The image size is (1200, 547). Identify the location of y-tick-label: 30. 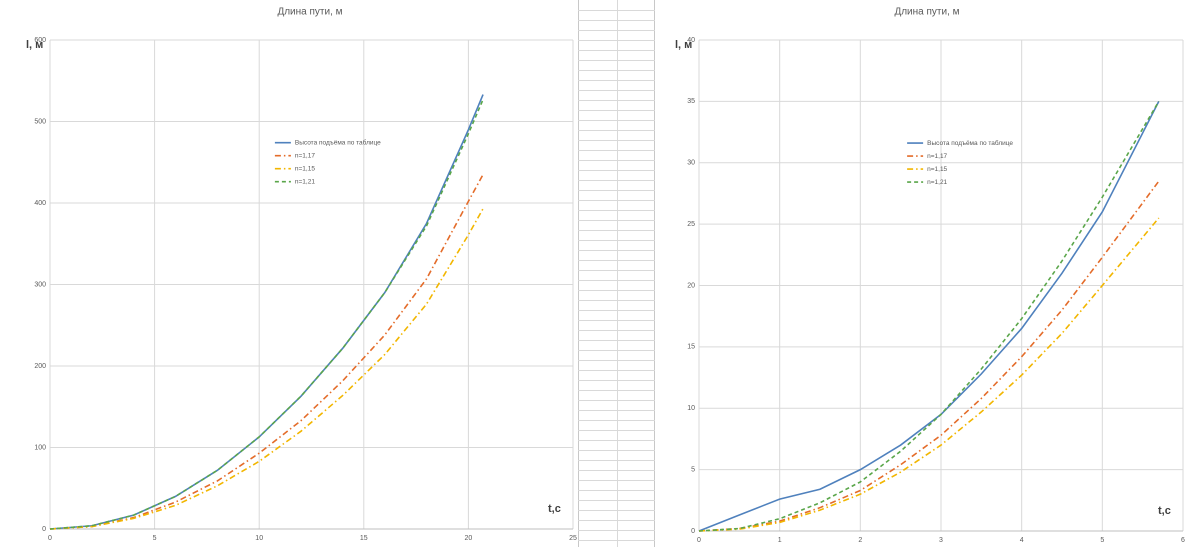
(691, 163).